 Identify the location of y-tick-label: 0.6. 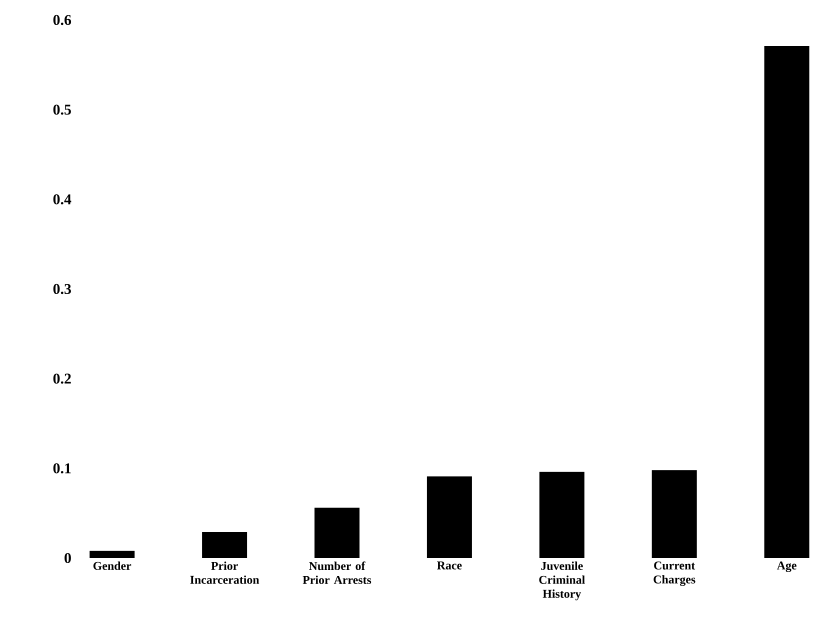
(62, 20).